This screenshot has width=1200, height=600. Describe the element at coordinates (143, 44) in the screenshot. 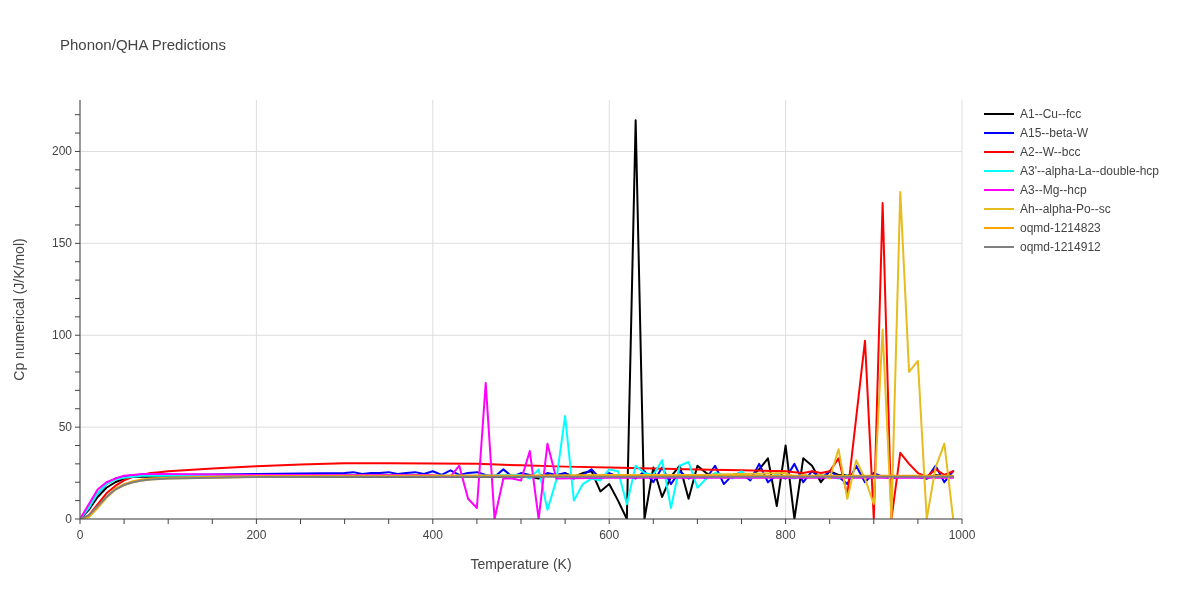

I see `chart-title: Phonon/QHA Predictions` at that location.